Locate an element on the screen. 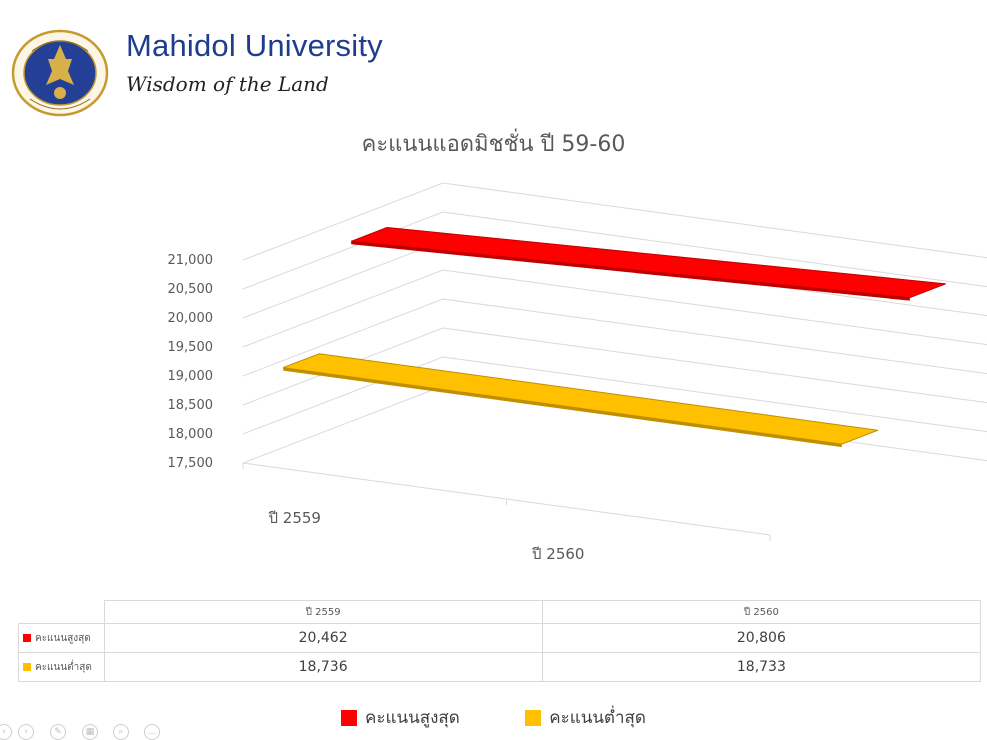  table-column-header: ปี 2560 is located at coordinates (761, 612).